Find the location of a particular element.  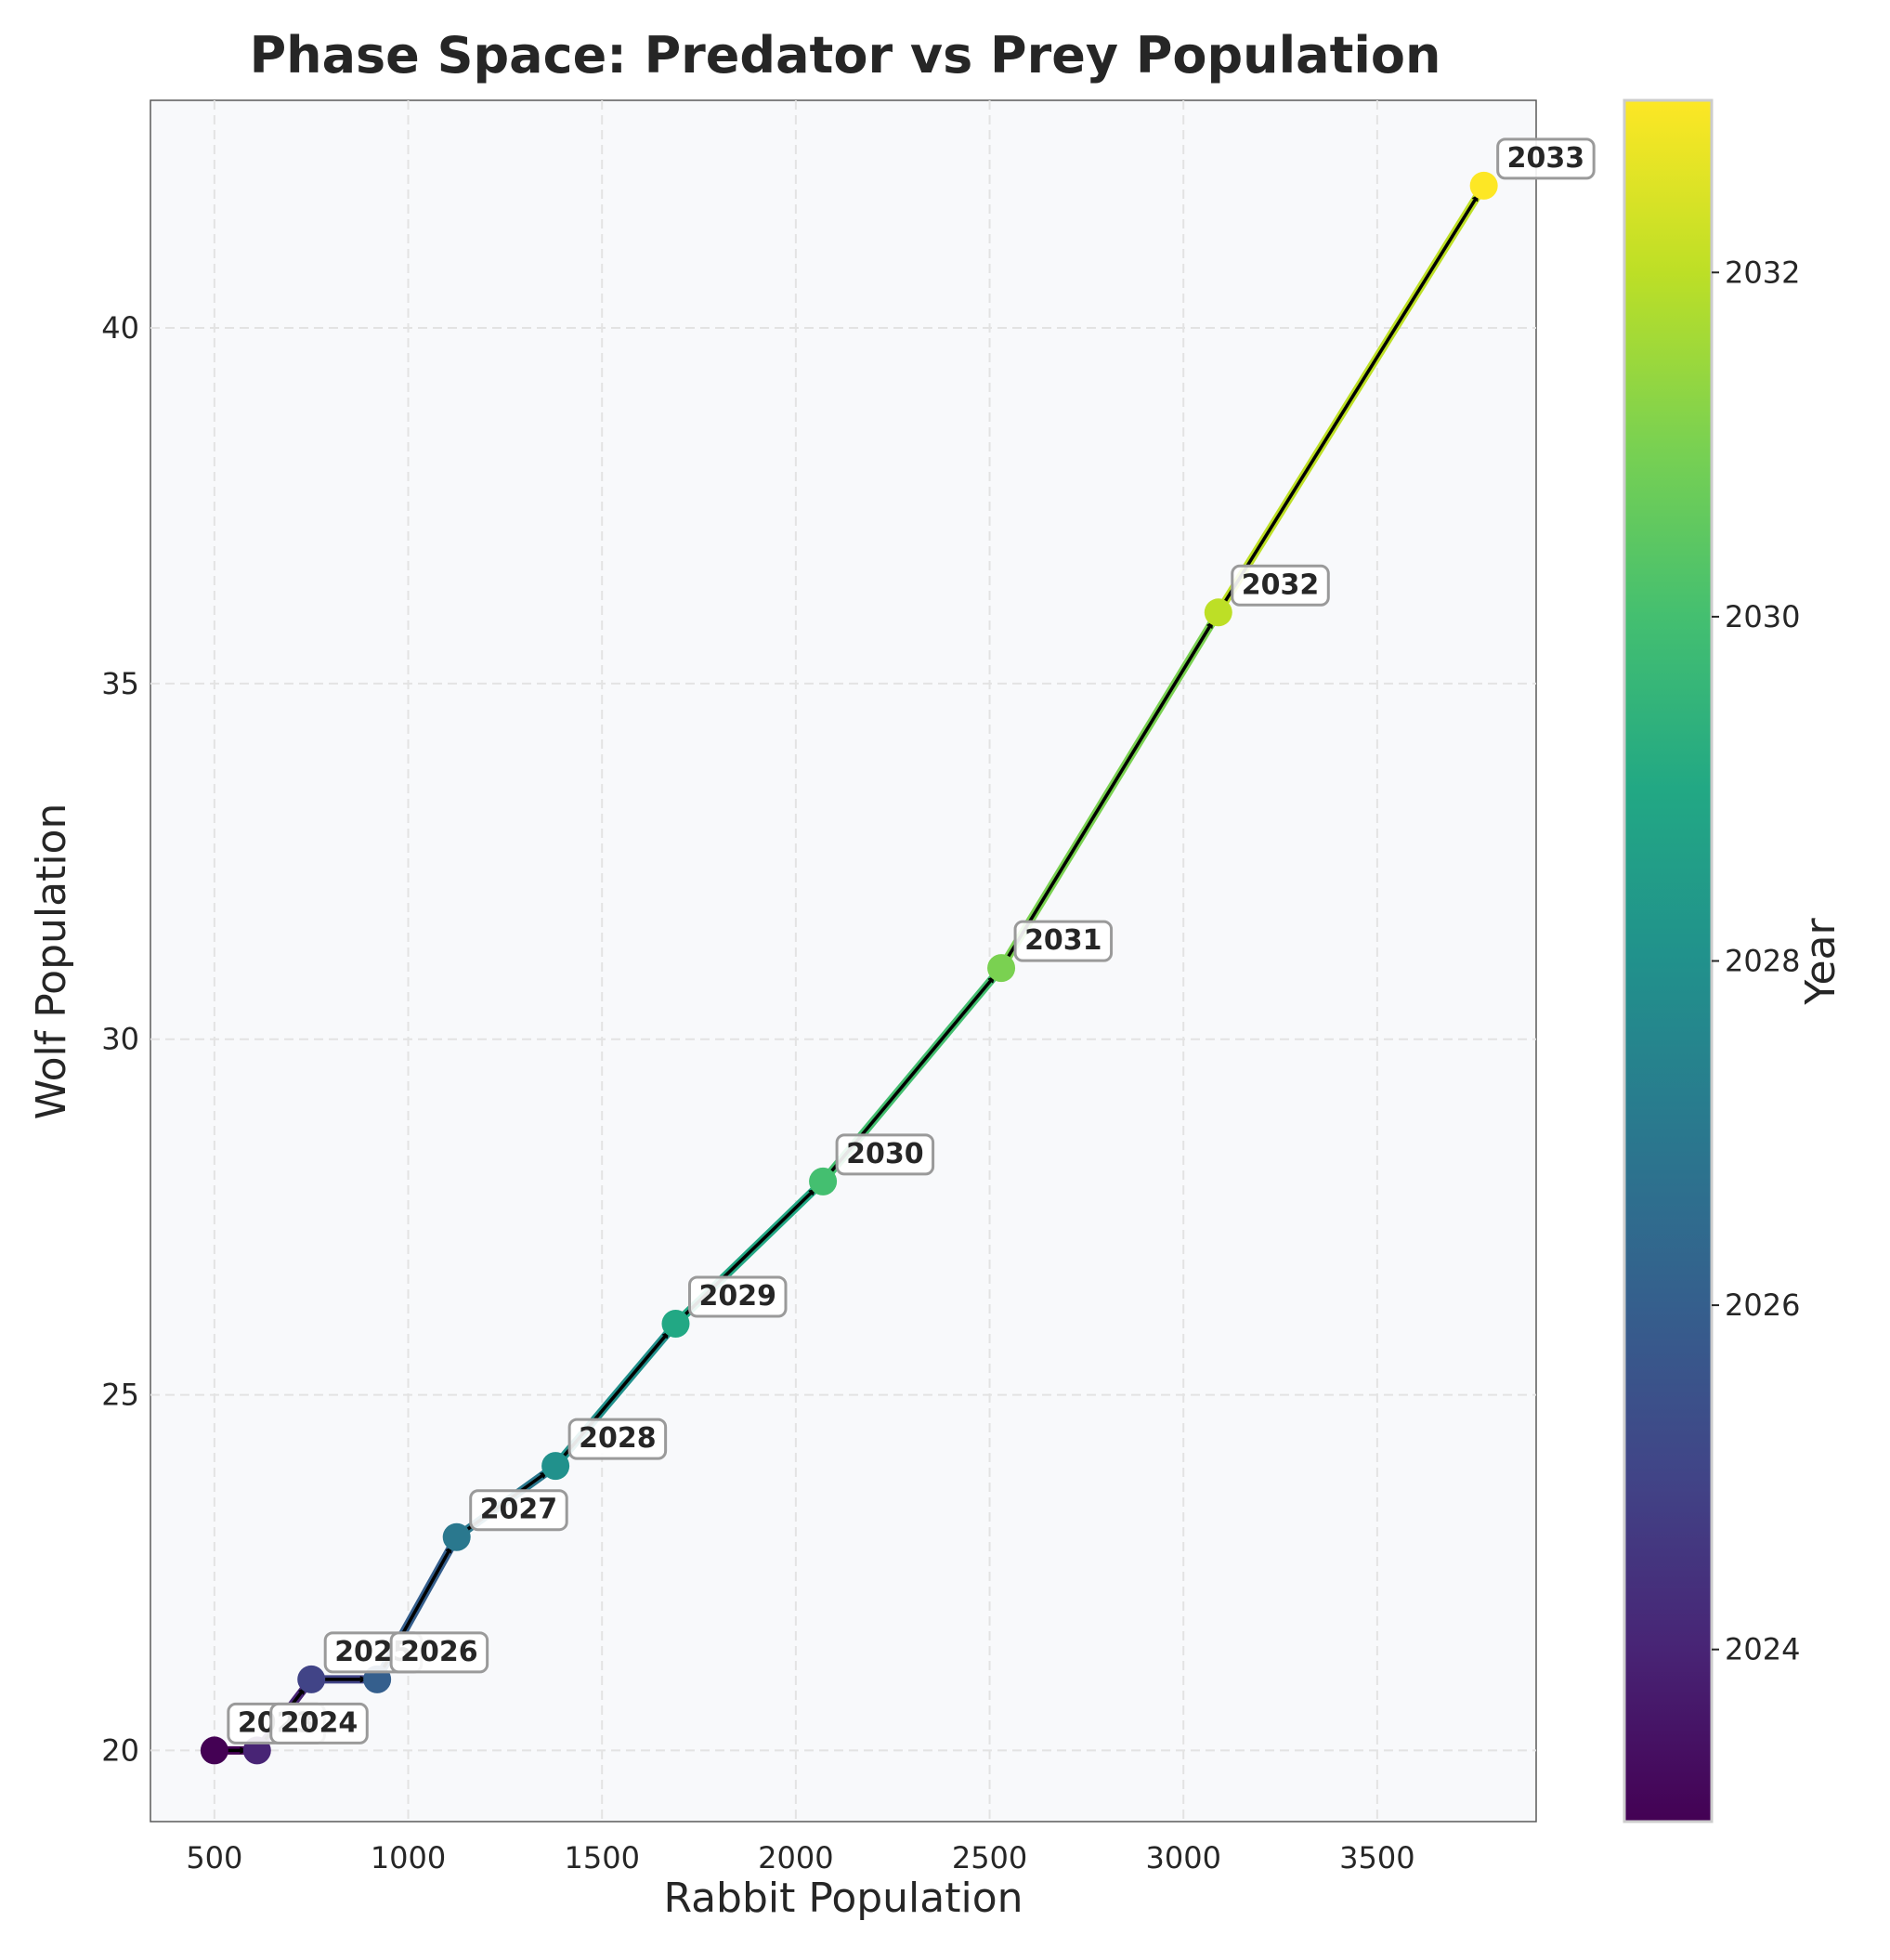

y-tick-label: 30 is located at coordinates (120, 1039).